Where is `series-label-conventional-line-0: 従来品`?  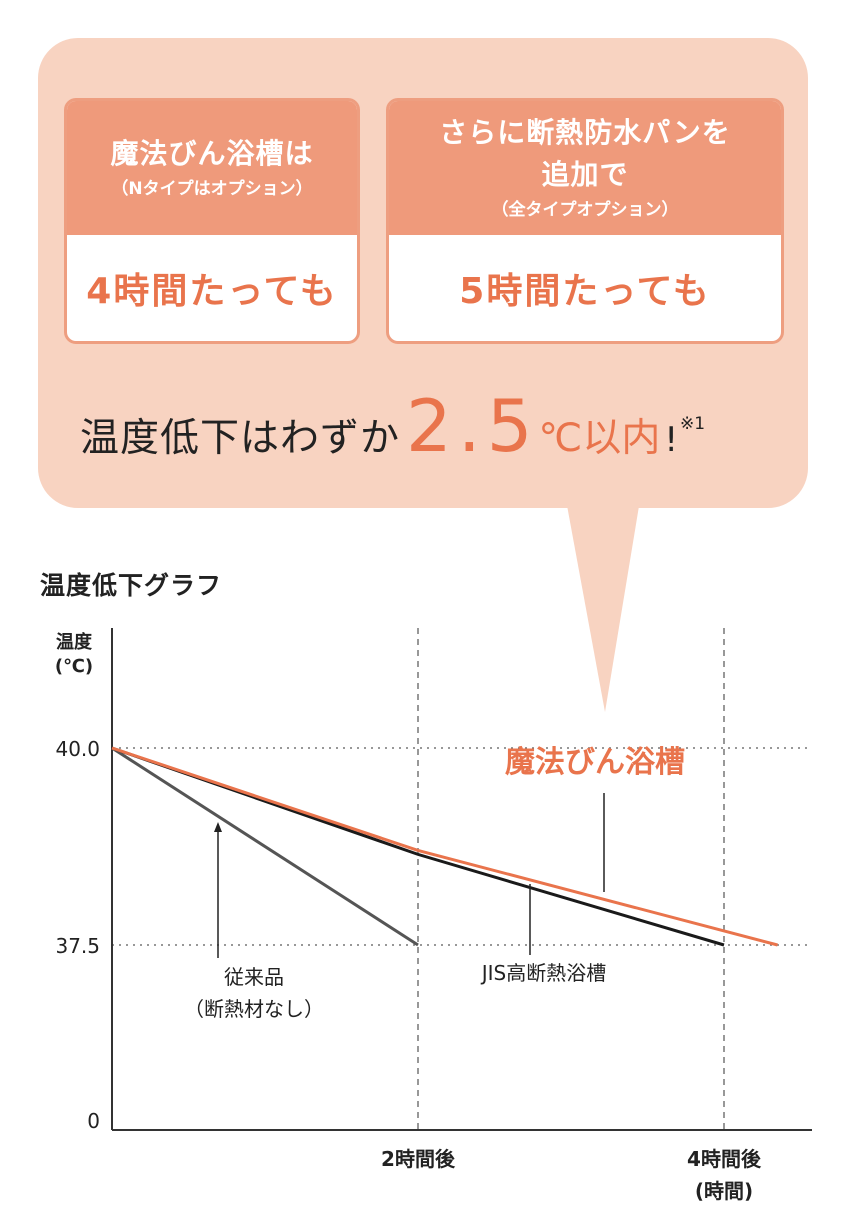 series-label-conventional-line-0: 従来品 is located at coordinates (254, 977).